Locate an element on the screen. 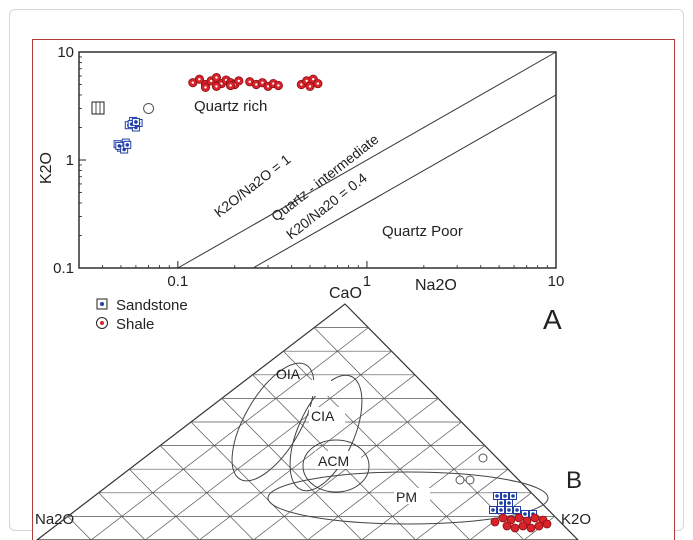 The image size is (693, 540). open-circle-symbols is located at coordinates (149, 108).